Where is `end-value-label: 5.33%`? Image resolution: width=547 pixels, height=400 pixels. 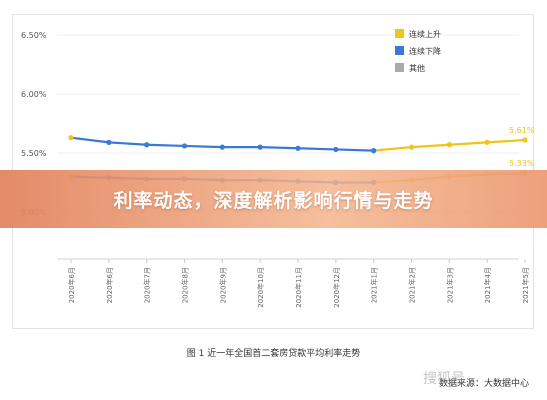 end-value-label: 5.33% is located at coordinates (522, 163).